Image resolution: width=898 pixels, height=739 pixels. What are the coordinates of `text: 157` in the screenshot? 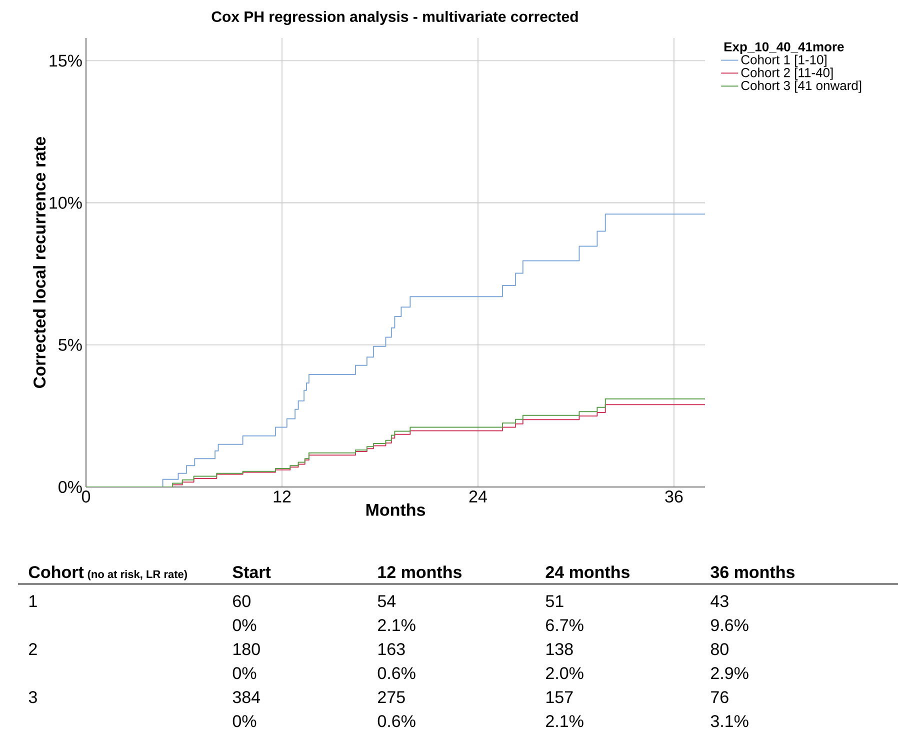 It's located at (559, 697).